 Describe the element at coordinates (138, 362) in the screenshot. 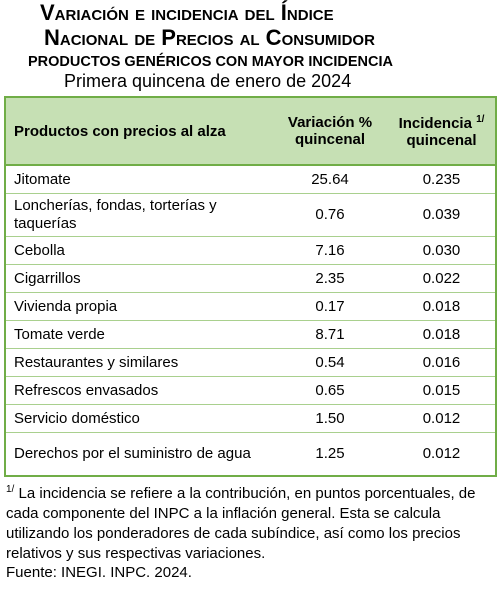

I see `product-cell: Restaurantes y similares` at that location.